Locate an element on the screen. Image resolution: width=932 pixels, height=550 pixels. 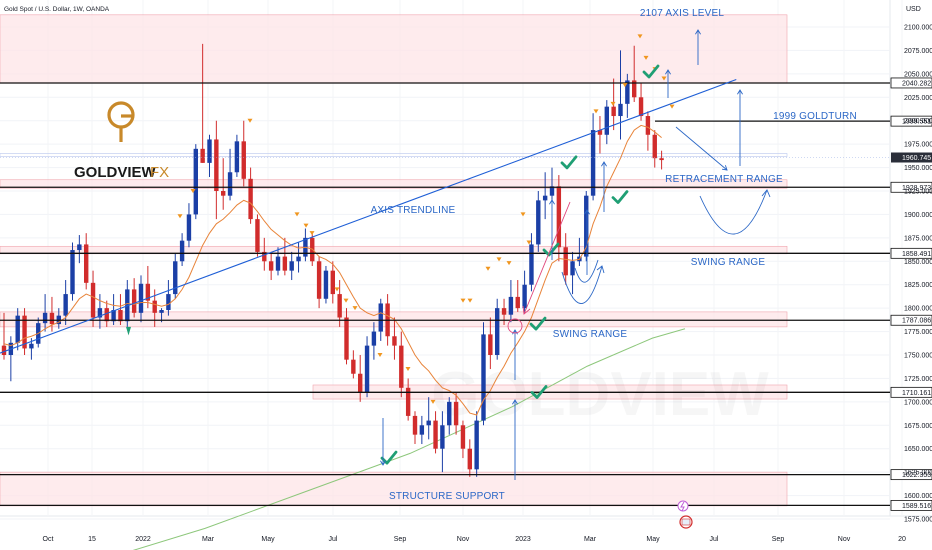
currency-label: USD is located at coordinates (913, 9).